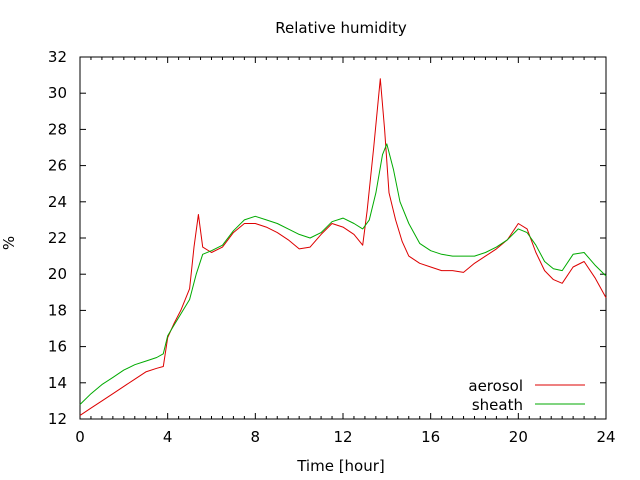  What do you see at coordinates (57, 274) in the screenshot?
I see `y-tick-label: 20` at bounding box center [57, 274].